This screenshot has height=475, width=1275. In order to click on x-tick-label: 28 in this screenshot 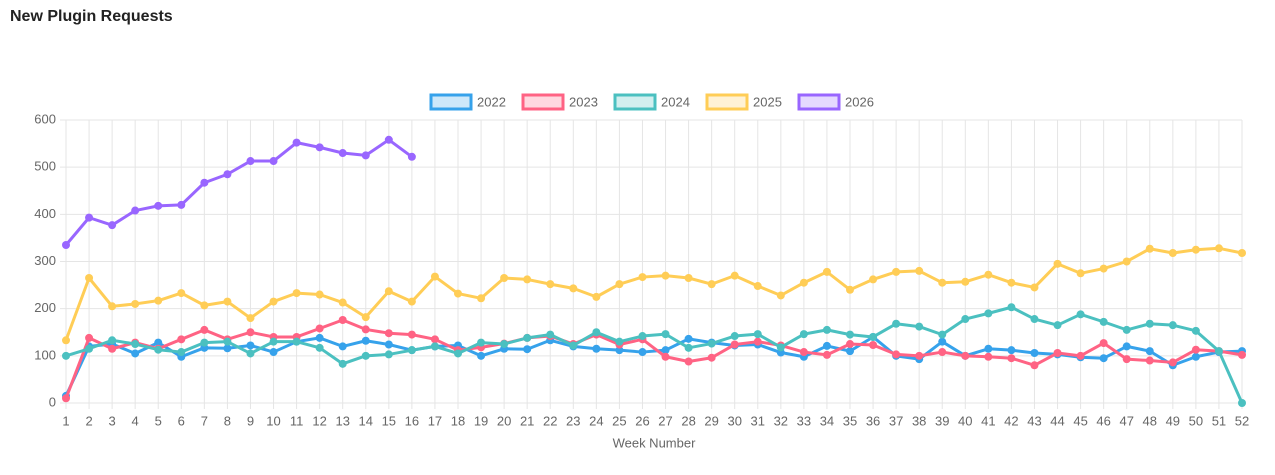, I will do `click(688, 420)`.